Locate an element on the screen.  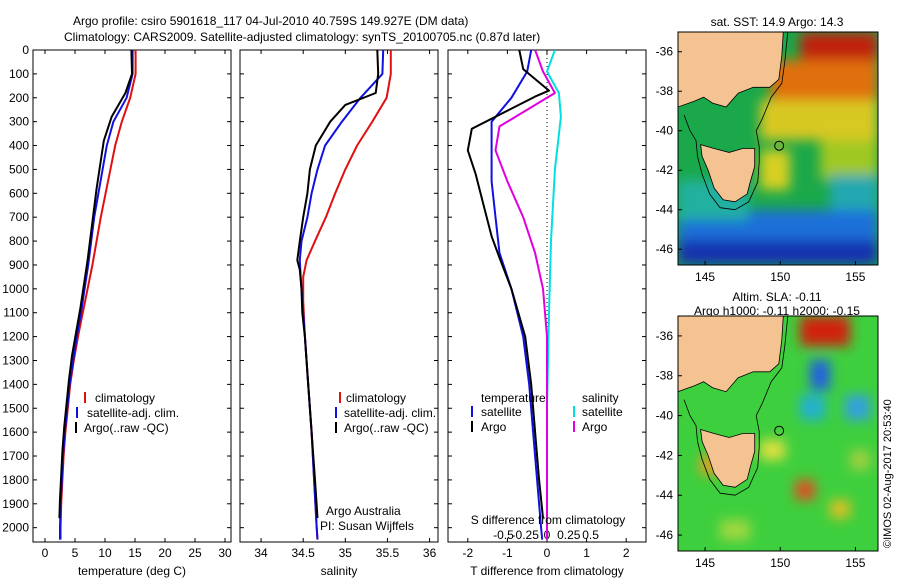
legend-label-t-satellite: satellite is located at coordinates (501, 412).